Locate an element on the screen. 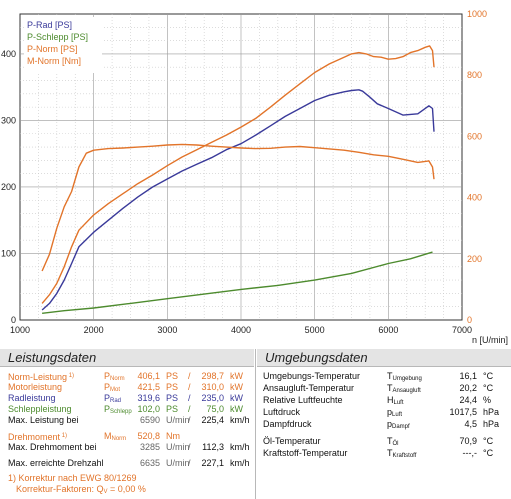 Image resolution: width=511 pixels, height=499 pixels. leistungsdaten-title: Leistungsdaten is located at coordinates (127, 358).